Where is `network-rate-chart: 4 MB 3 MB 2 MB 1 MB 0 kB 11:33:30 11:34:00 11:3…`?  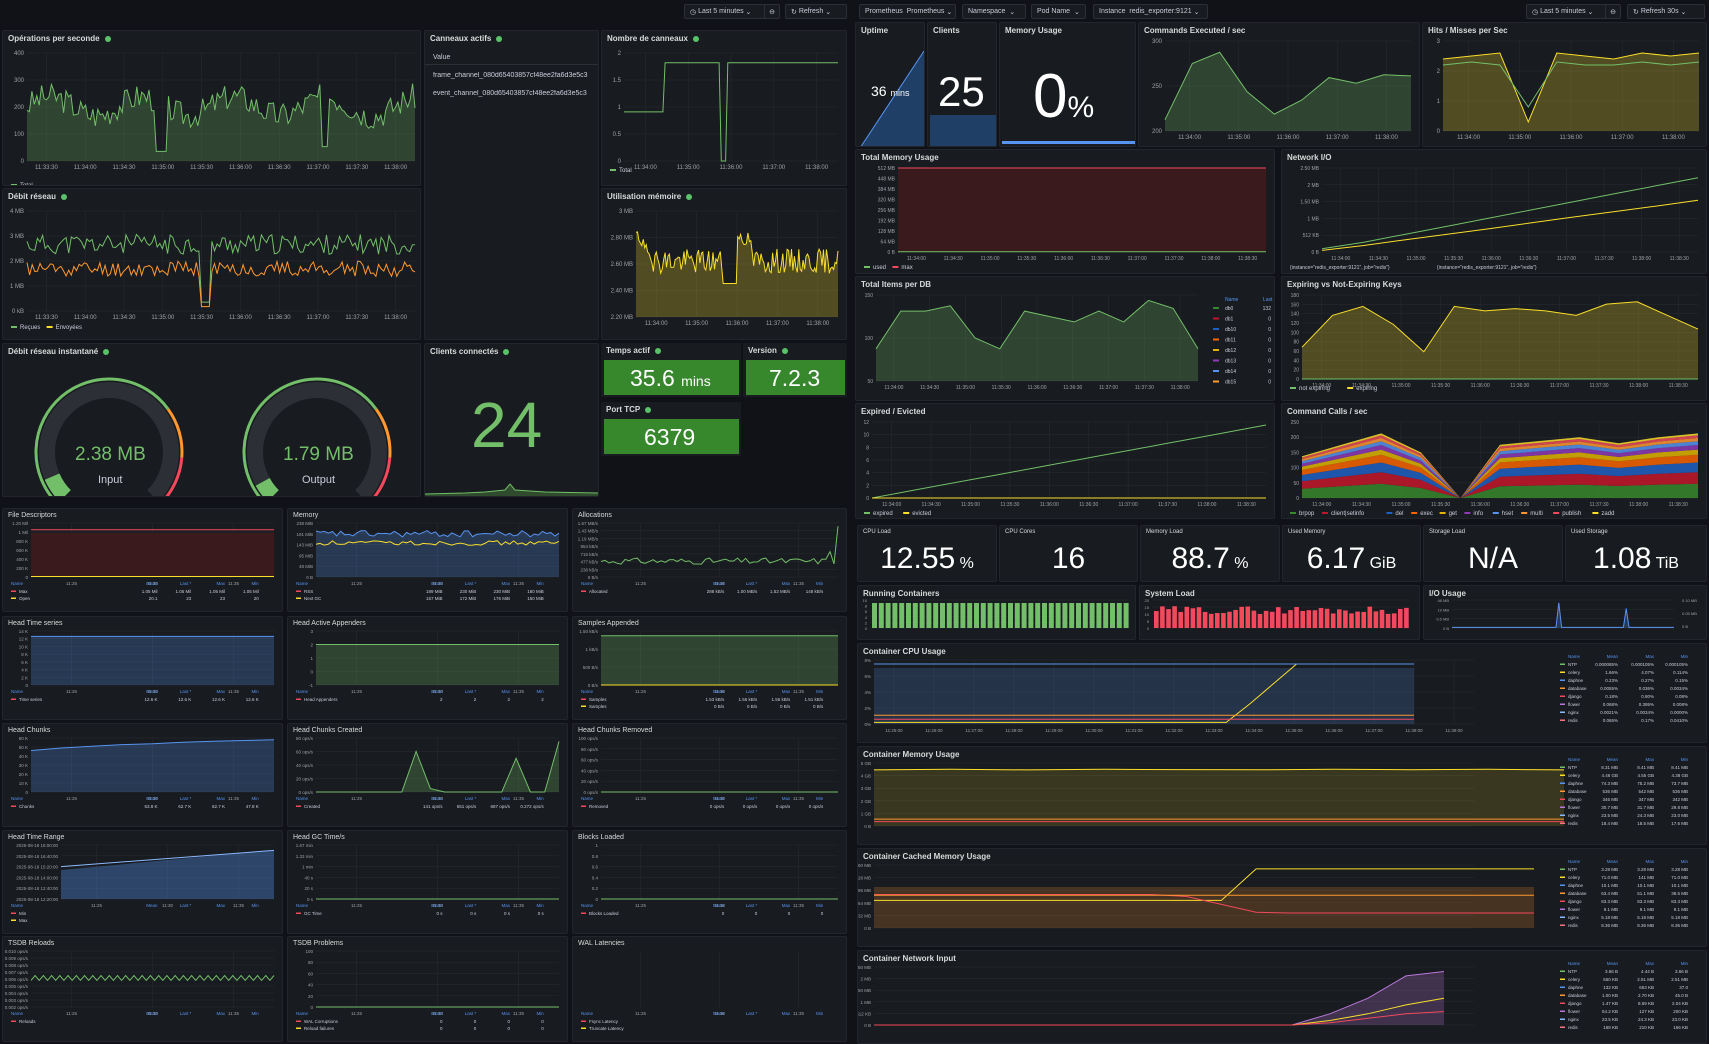 network-rate-chart: 4 MB 3 MB 2 MB 1 MB 0 kB 11:33:30 11:34:00 11:3… is located at coordinates (213, 270).